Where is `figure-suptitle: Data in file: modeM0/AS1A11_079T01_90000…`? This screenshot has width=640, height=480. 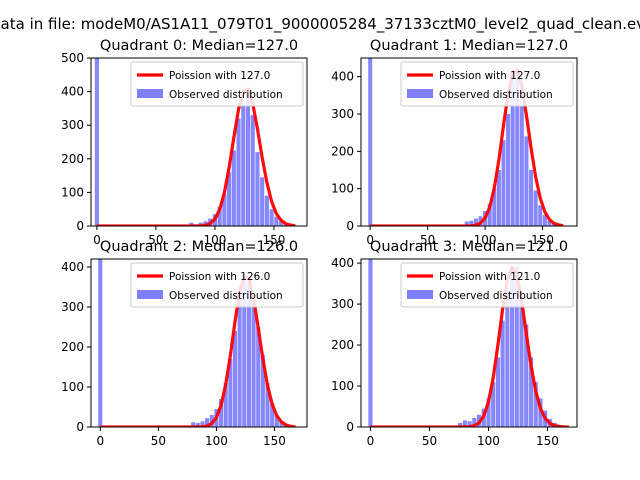
figure-suptitle: Data in file: modeM0/AS1A11_079T01_90000… is located at coordinates (320, 24).